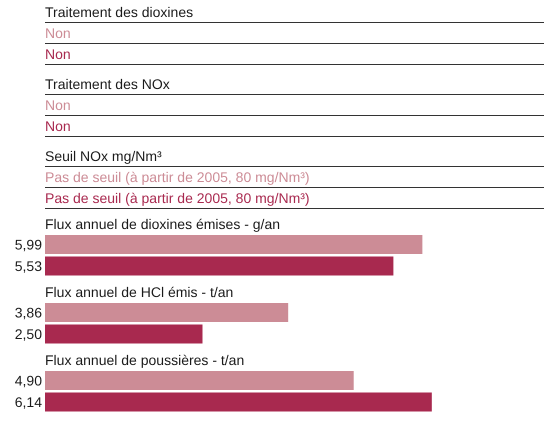 This screenshot has height=429, width=544. What do you see at coordinates (28, 334) in the screenshot?
I see `data-label: 2,50` at bounding box center [28, 334].